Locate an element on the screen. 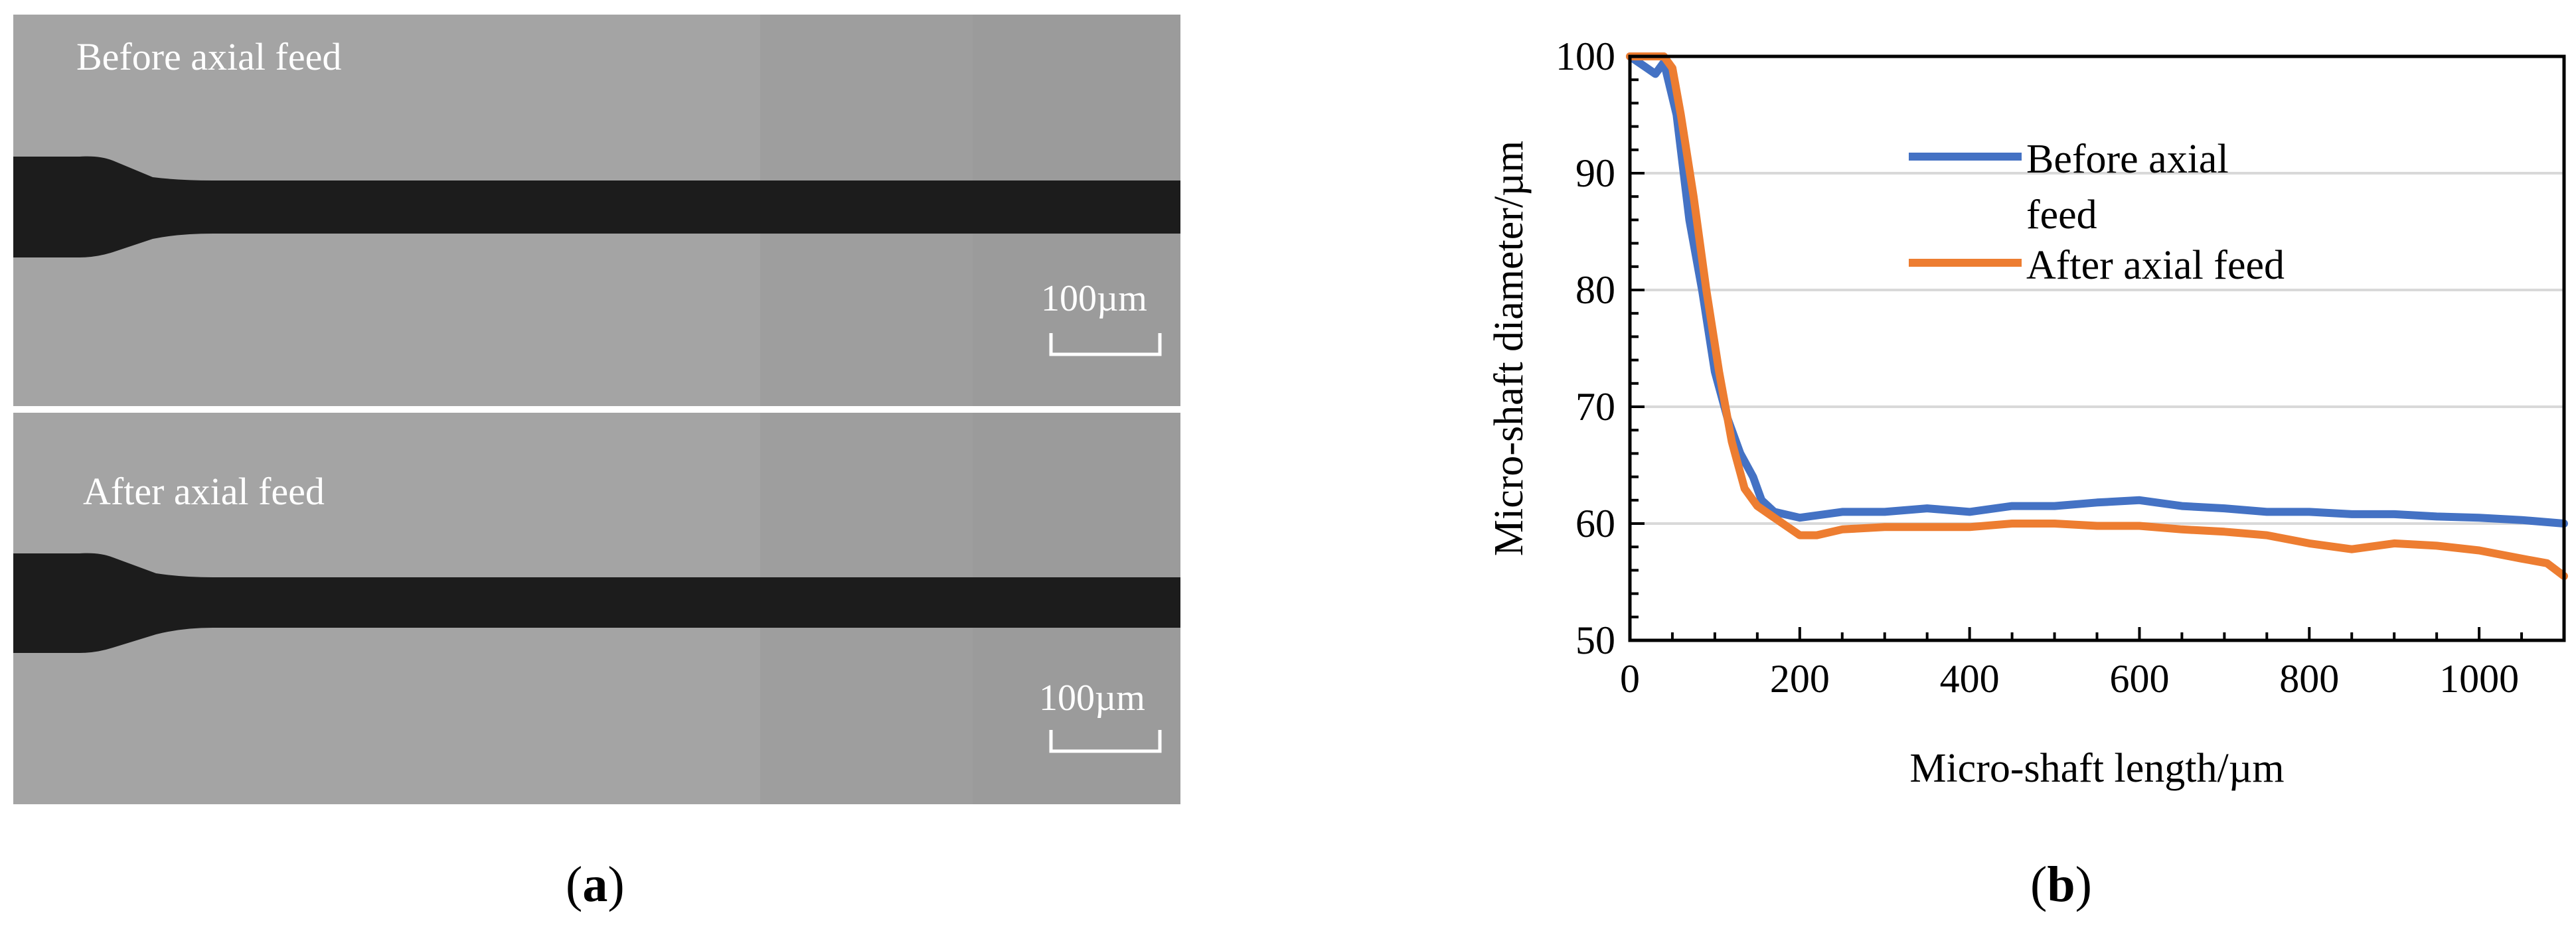 Image resolution: width=2576 pixels, height=927 pixels. x-tick-label: 400 is located at coordinates (1970, 679).